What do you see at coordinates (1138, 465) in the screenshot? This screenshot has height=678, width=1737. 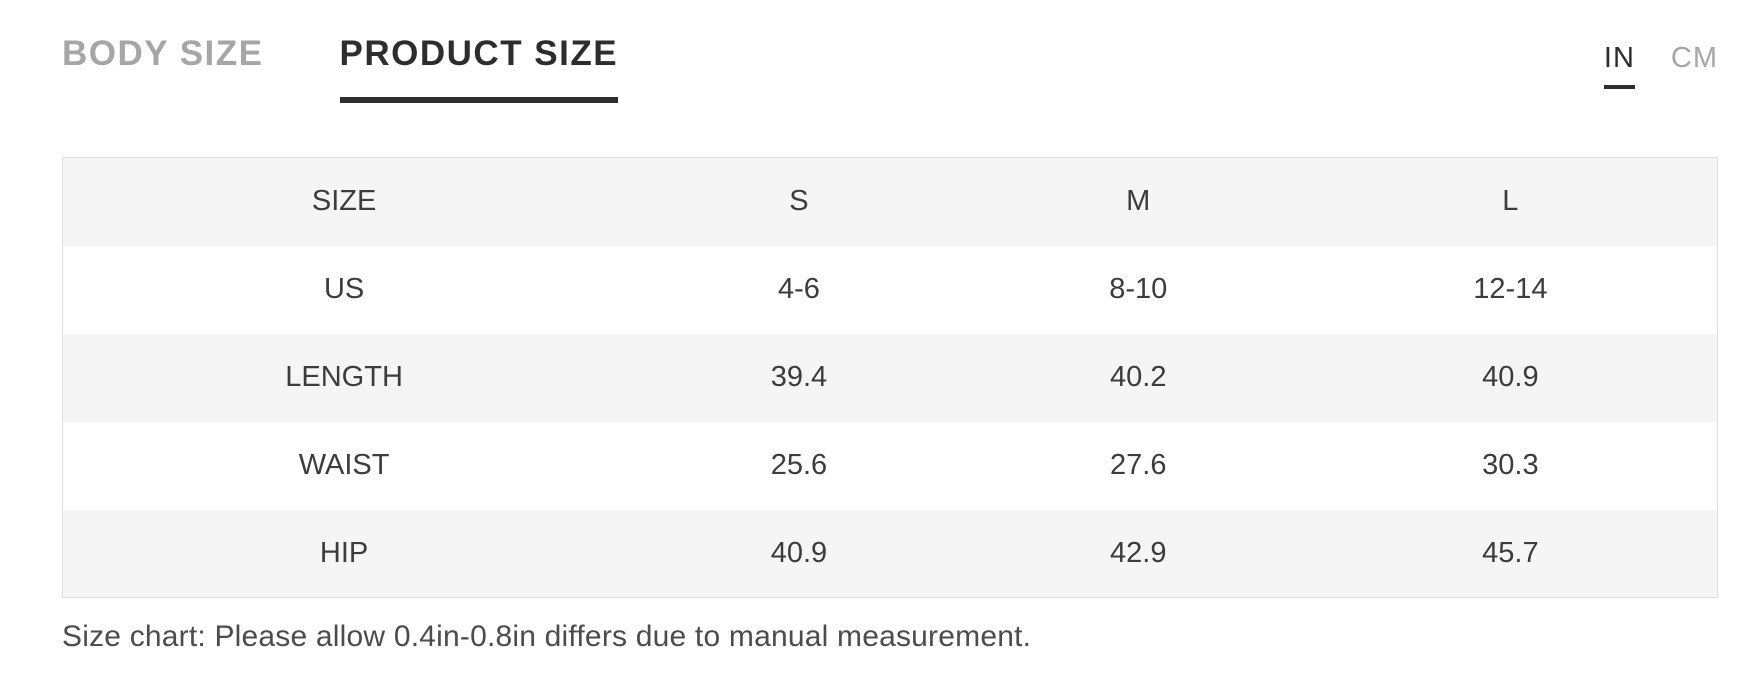 I see `cell-waist-m: 27.6` at bounding box center [1138, 465].